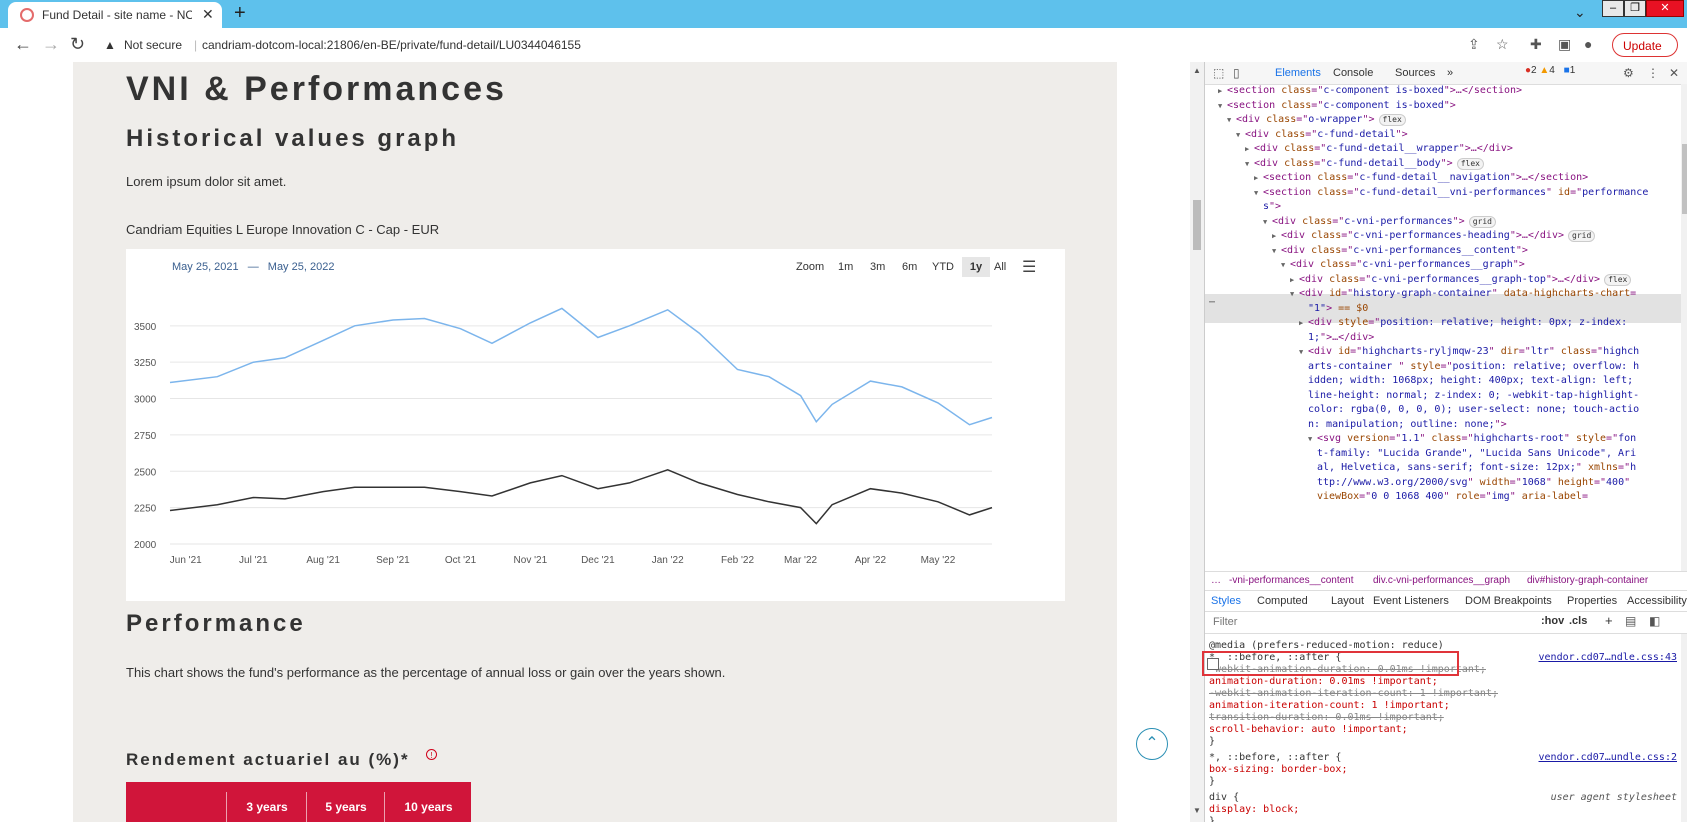 The height and width of the screenshot is (822, 1687). Describe the element at coordinates (1348, 601) in the screenshot. I see `subtab-layout: Layout` at that location.